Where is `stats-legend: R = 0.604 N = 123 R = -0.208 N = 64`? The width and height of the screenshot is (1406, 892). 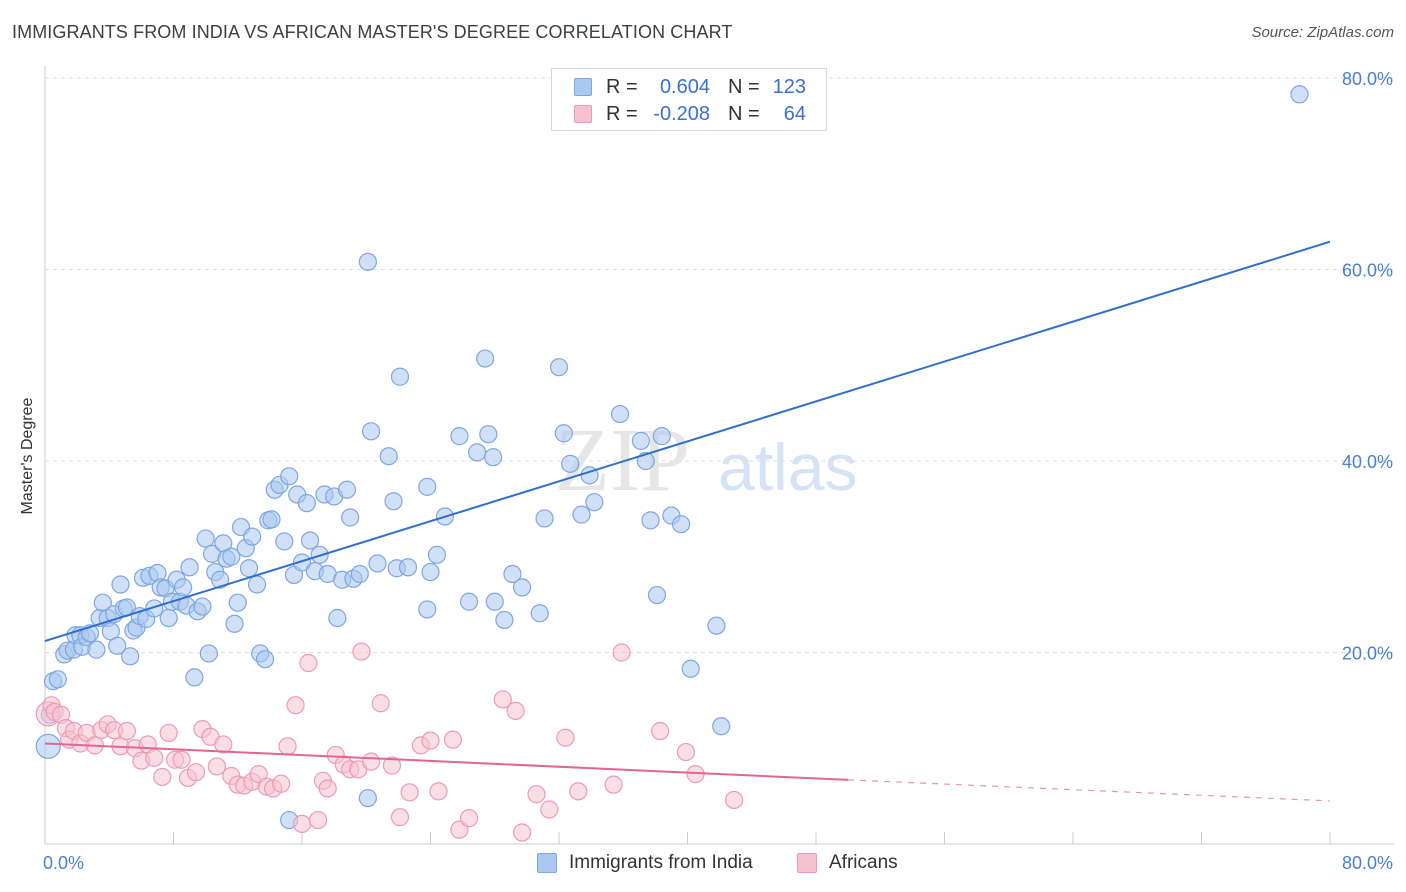
stats-legend: R = 0.604 N = 123 R = -0.208 N = 64 is located at coordinates (689, 99).